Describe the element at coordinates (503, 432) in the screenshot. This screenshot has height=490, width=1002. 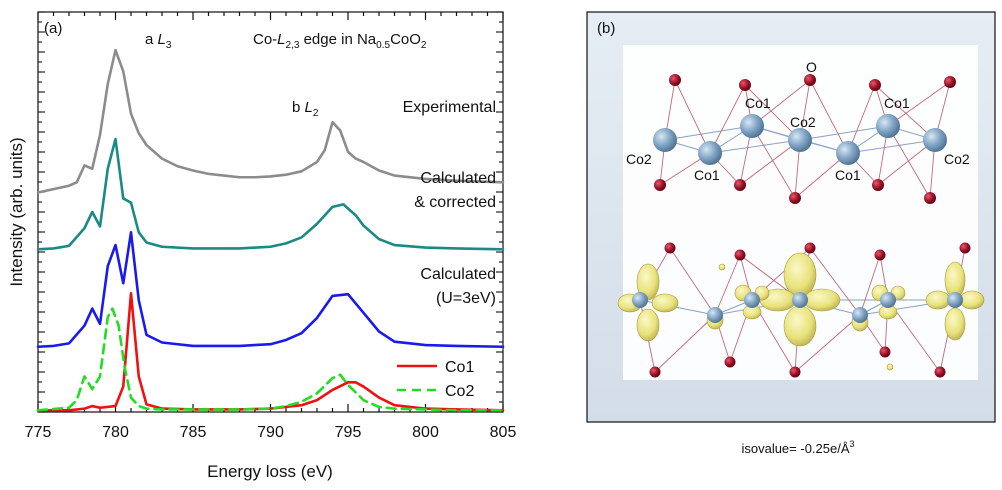
I see `x-tick-label: 805` at that location.